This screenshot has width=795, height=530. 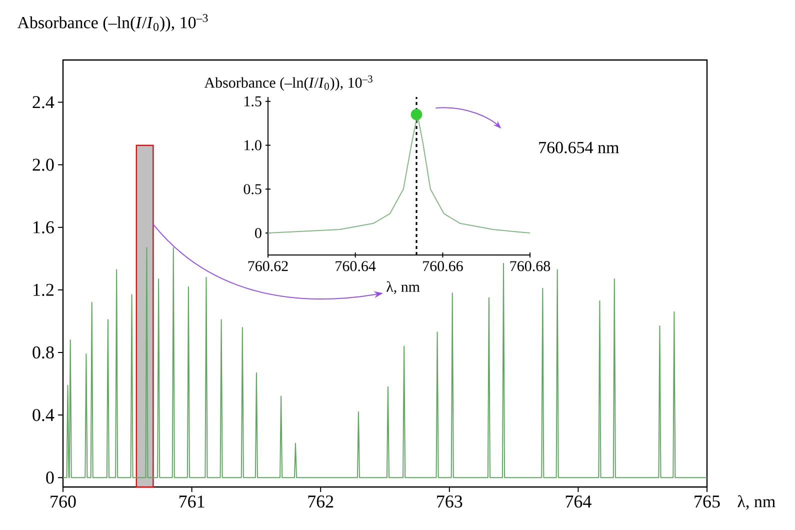 What do you see at coordinates (530, 266) in the screenshot?
I see `x-tick-label: 760.68` at bounding box center [530, 266].